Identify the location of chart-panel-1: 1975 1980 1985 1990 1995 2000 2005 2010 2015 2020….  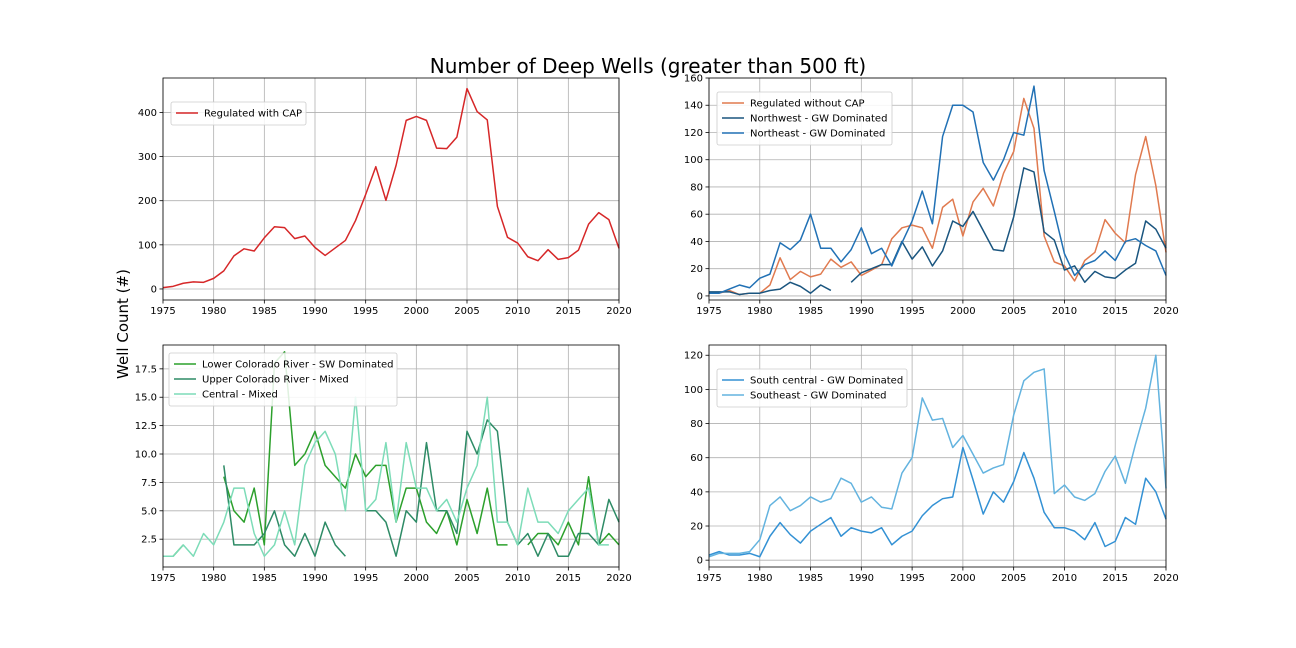
(385, 197).